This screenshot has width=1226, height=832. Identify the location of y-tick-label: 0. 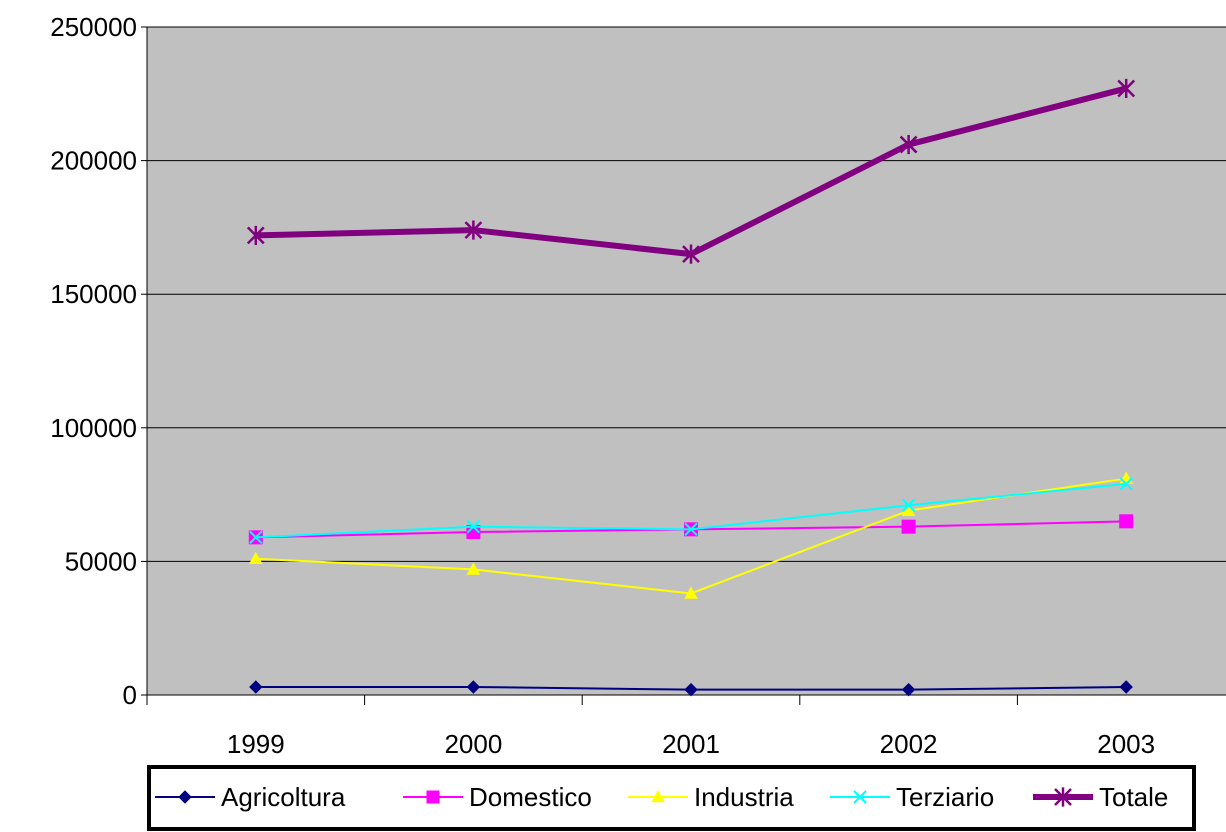
(130, 695).